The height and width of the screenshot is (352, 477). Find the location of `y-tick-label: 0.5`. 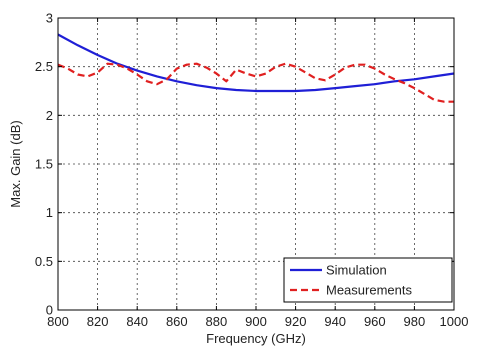

y-tick-label: 0.5 is located at coordinates (44, 261).